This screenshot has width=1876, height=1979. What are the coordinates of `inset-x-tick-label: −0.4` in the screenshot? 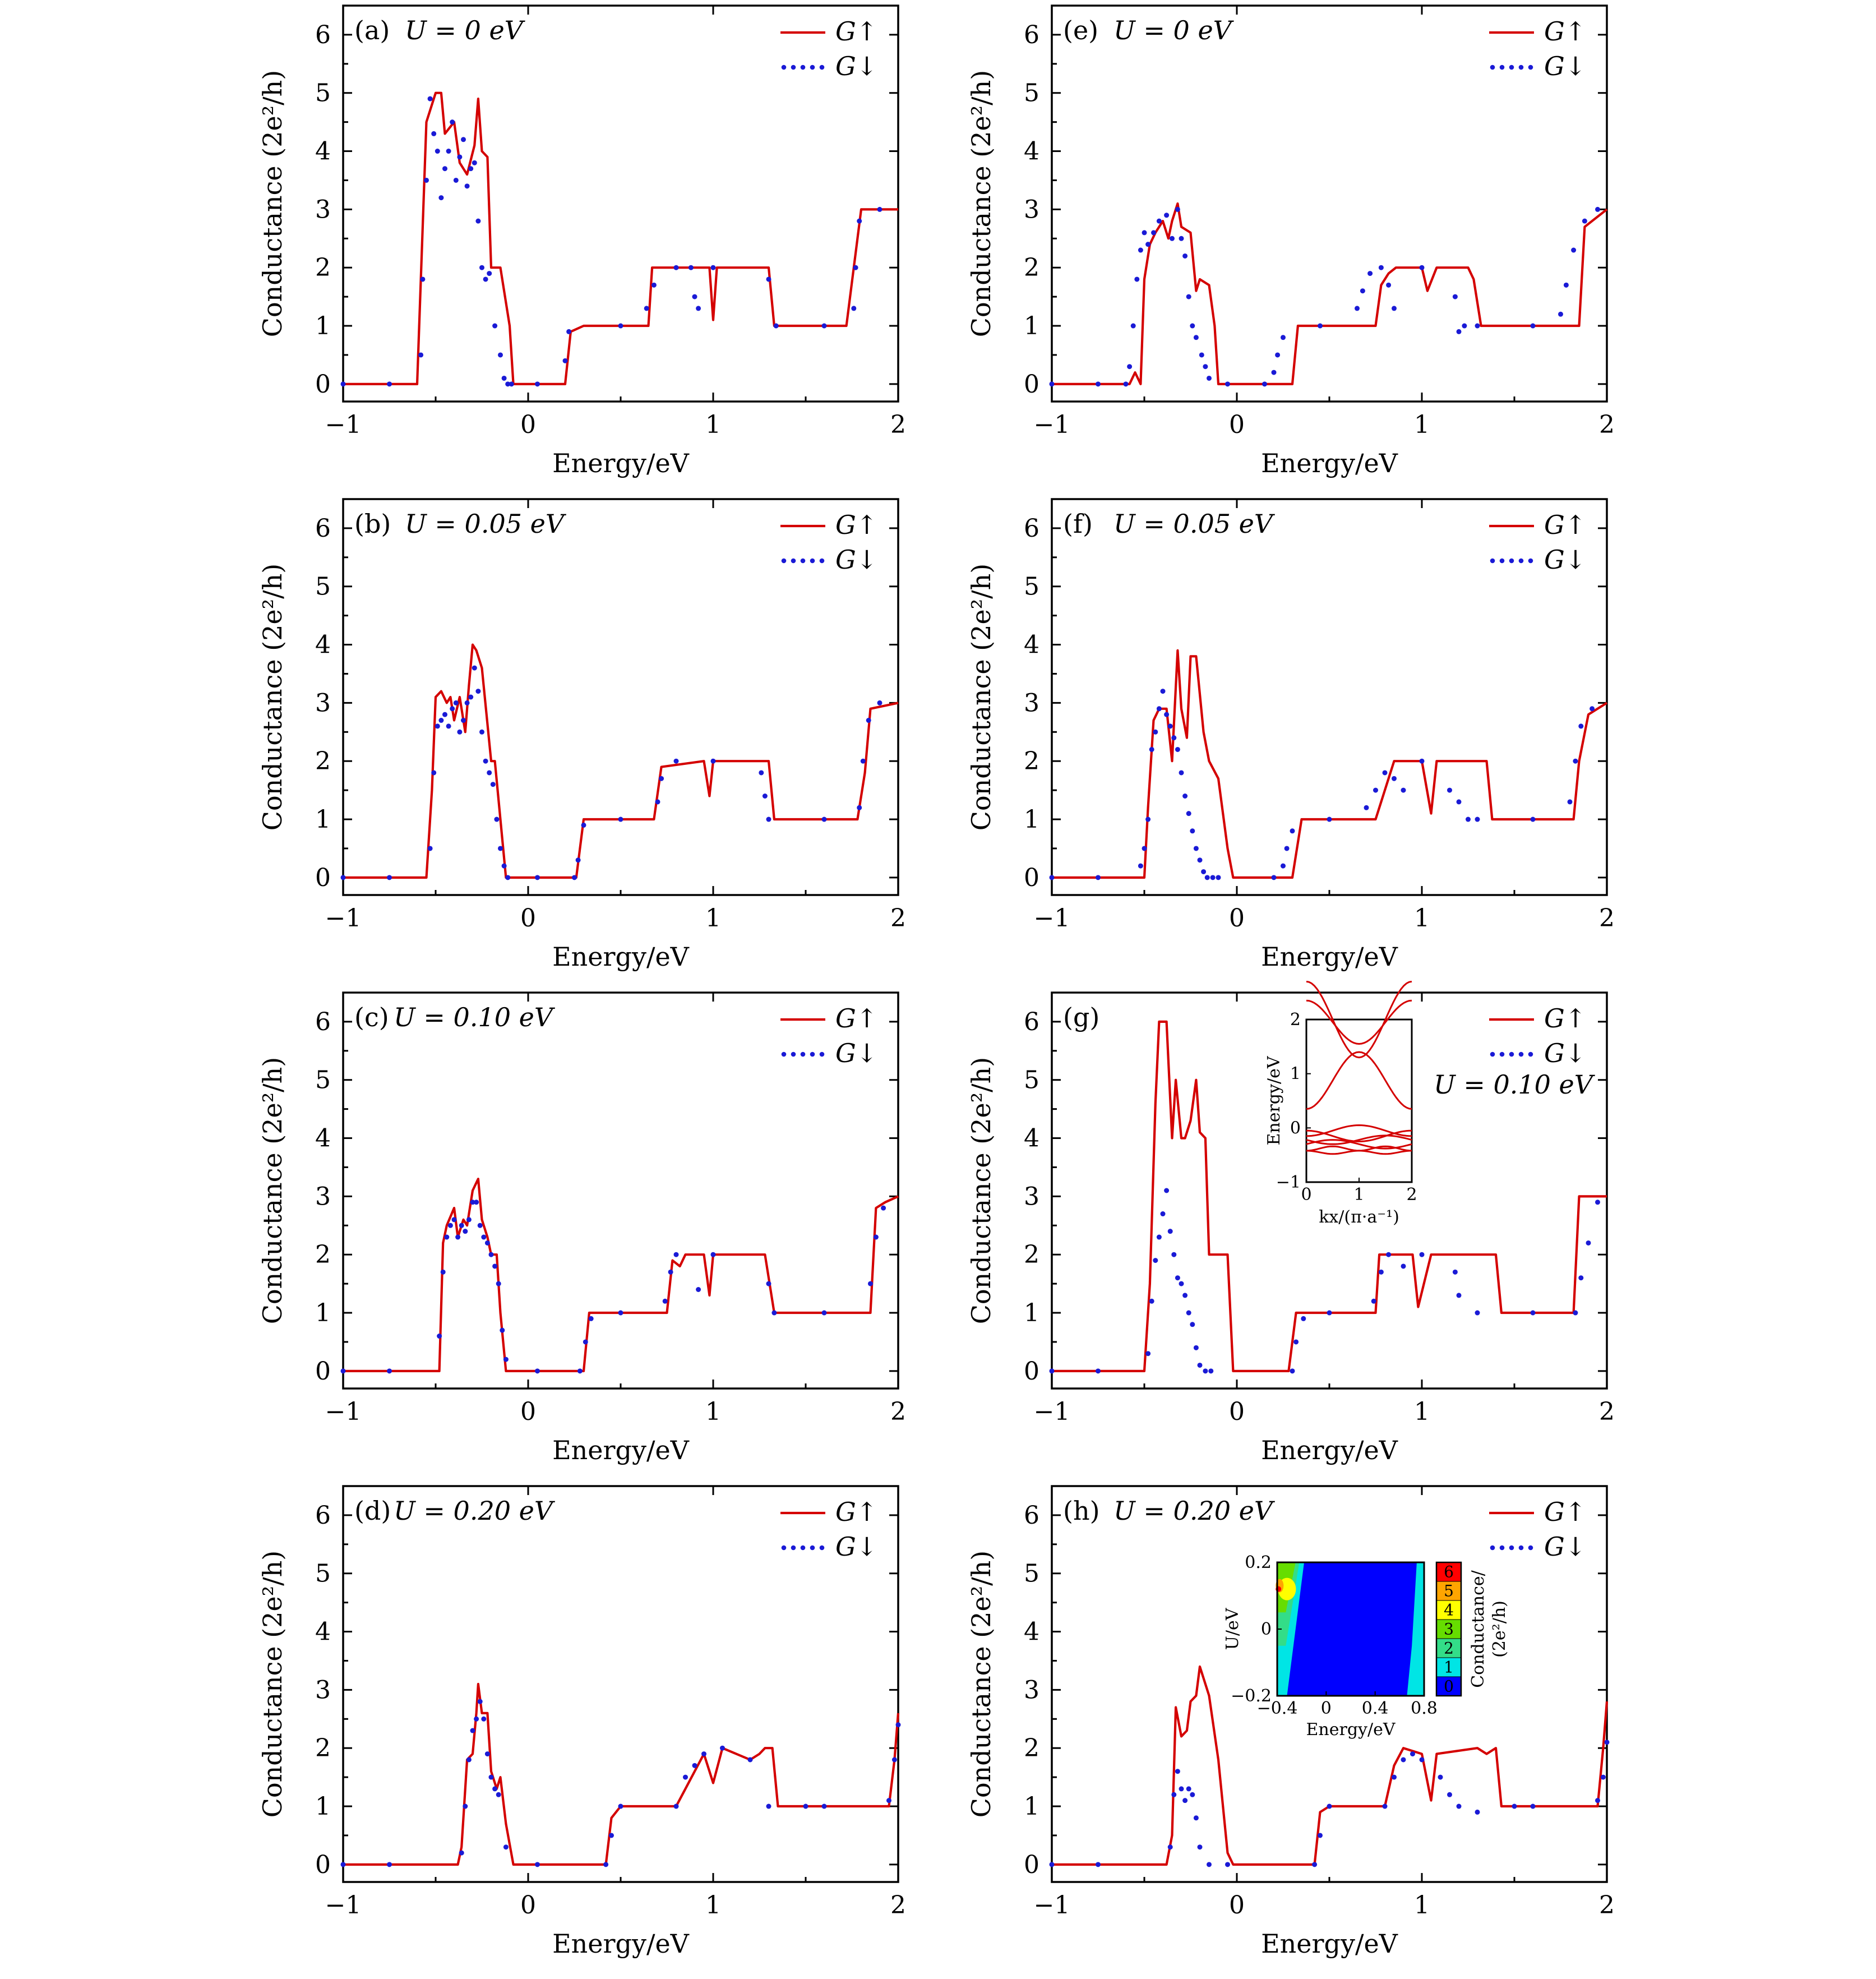 It's located at (1277, 1709).